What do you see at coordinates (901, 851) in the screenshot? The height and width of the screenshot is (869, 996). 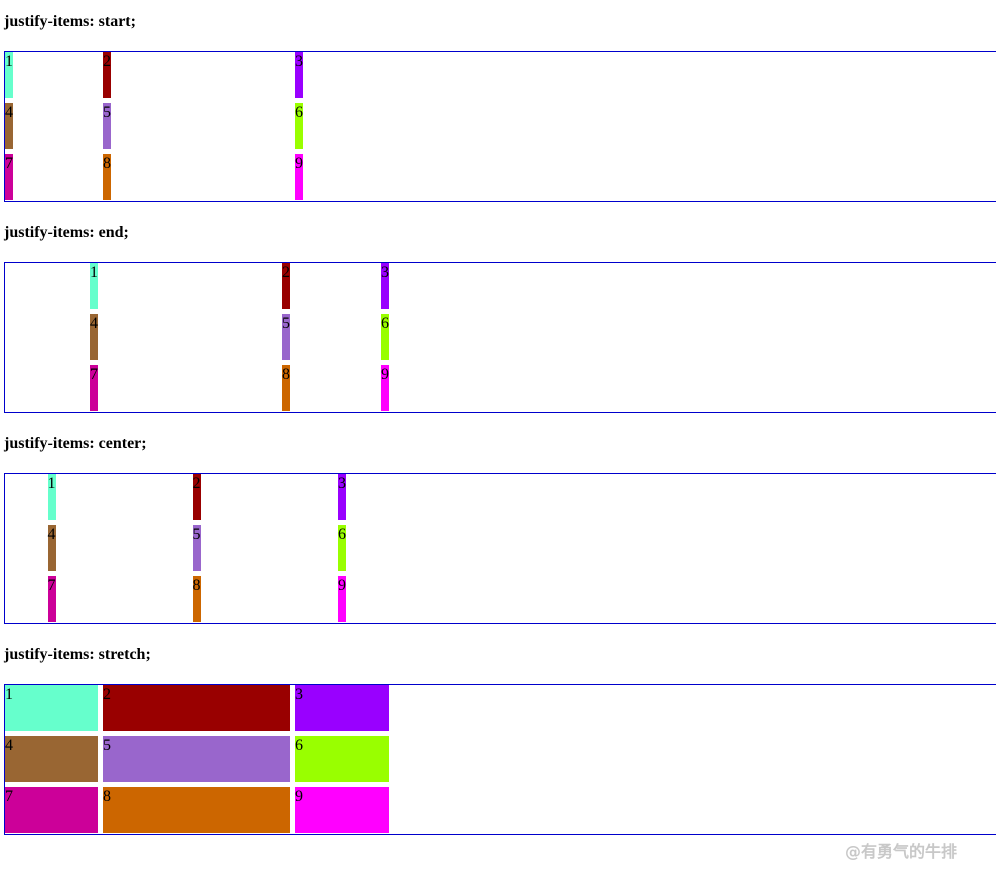 I see `watermark: @有勇气的牛排` at bounding box center [901, 851].